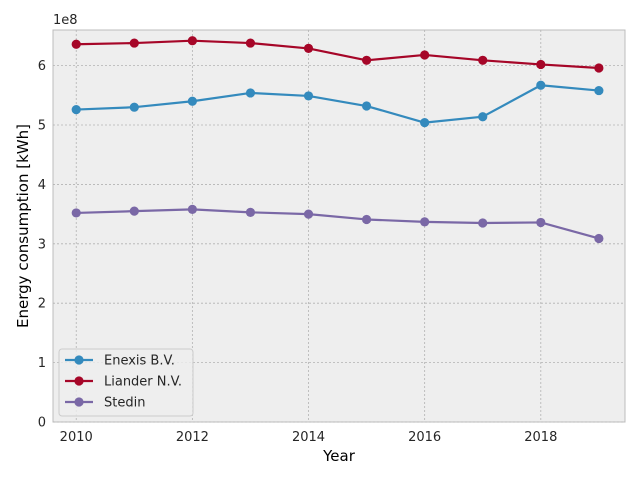 The height and width of the screenshot is (480, 640). I want to click on y-axis-ticks: 0 1 2 3 4 5 6, so click(42, 244).